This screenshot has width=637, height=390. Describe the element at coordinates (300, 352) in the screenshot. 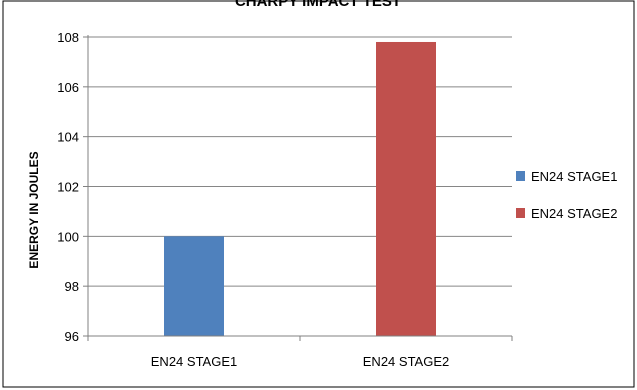

I see `x-axis-ticks: EN24 STAGE1 EN24 STAGE2` at that location.